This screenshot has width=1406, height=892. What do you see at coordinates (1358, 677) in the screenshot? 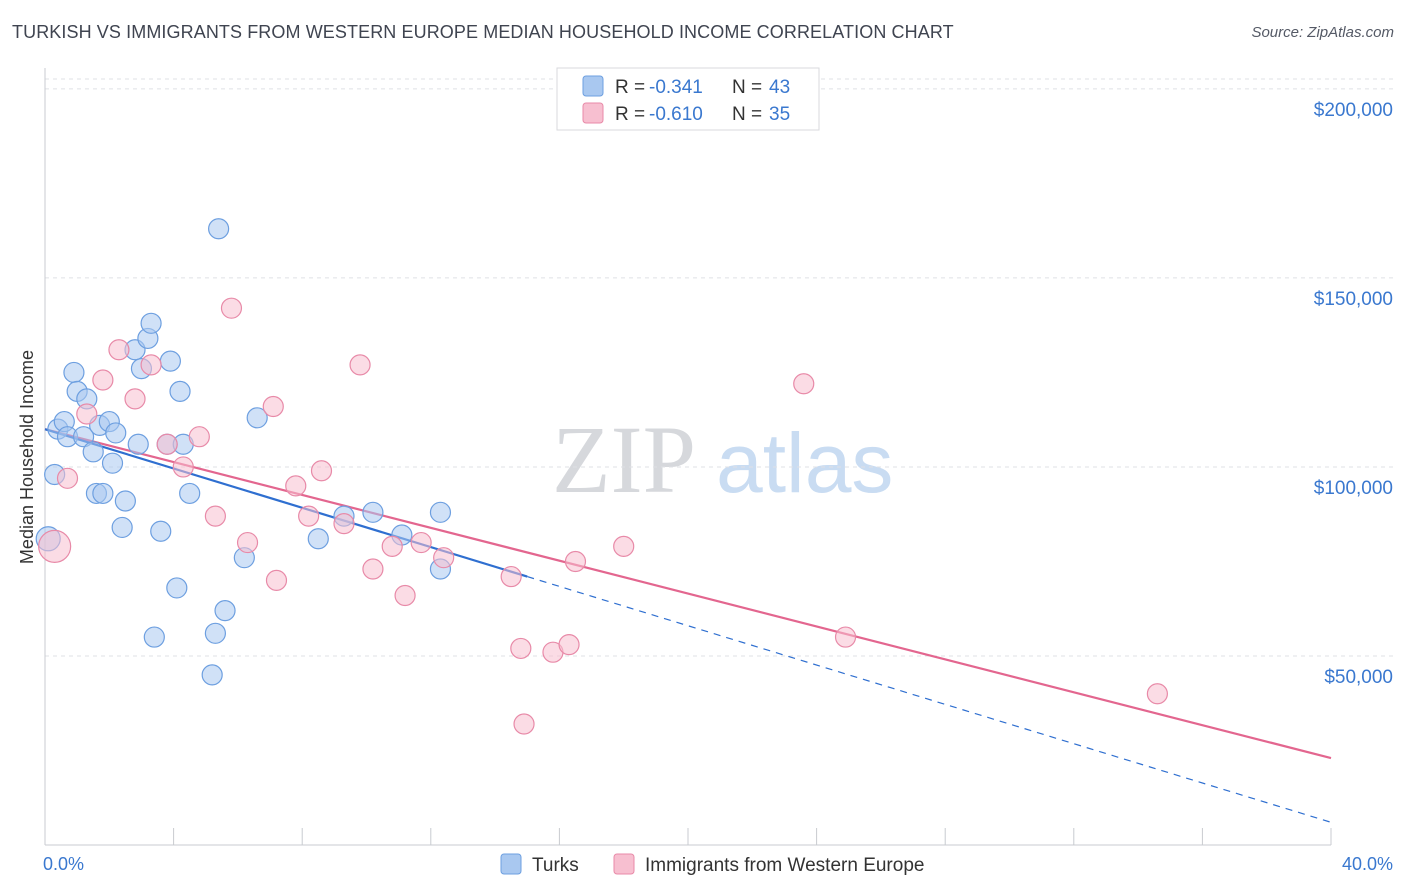
I see `y-tick-label: $50,000` at bounding box center [1358, 677].